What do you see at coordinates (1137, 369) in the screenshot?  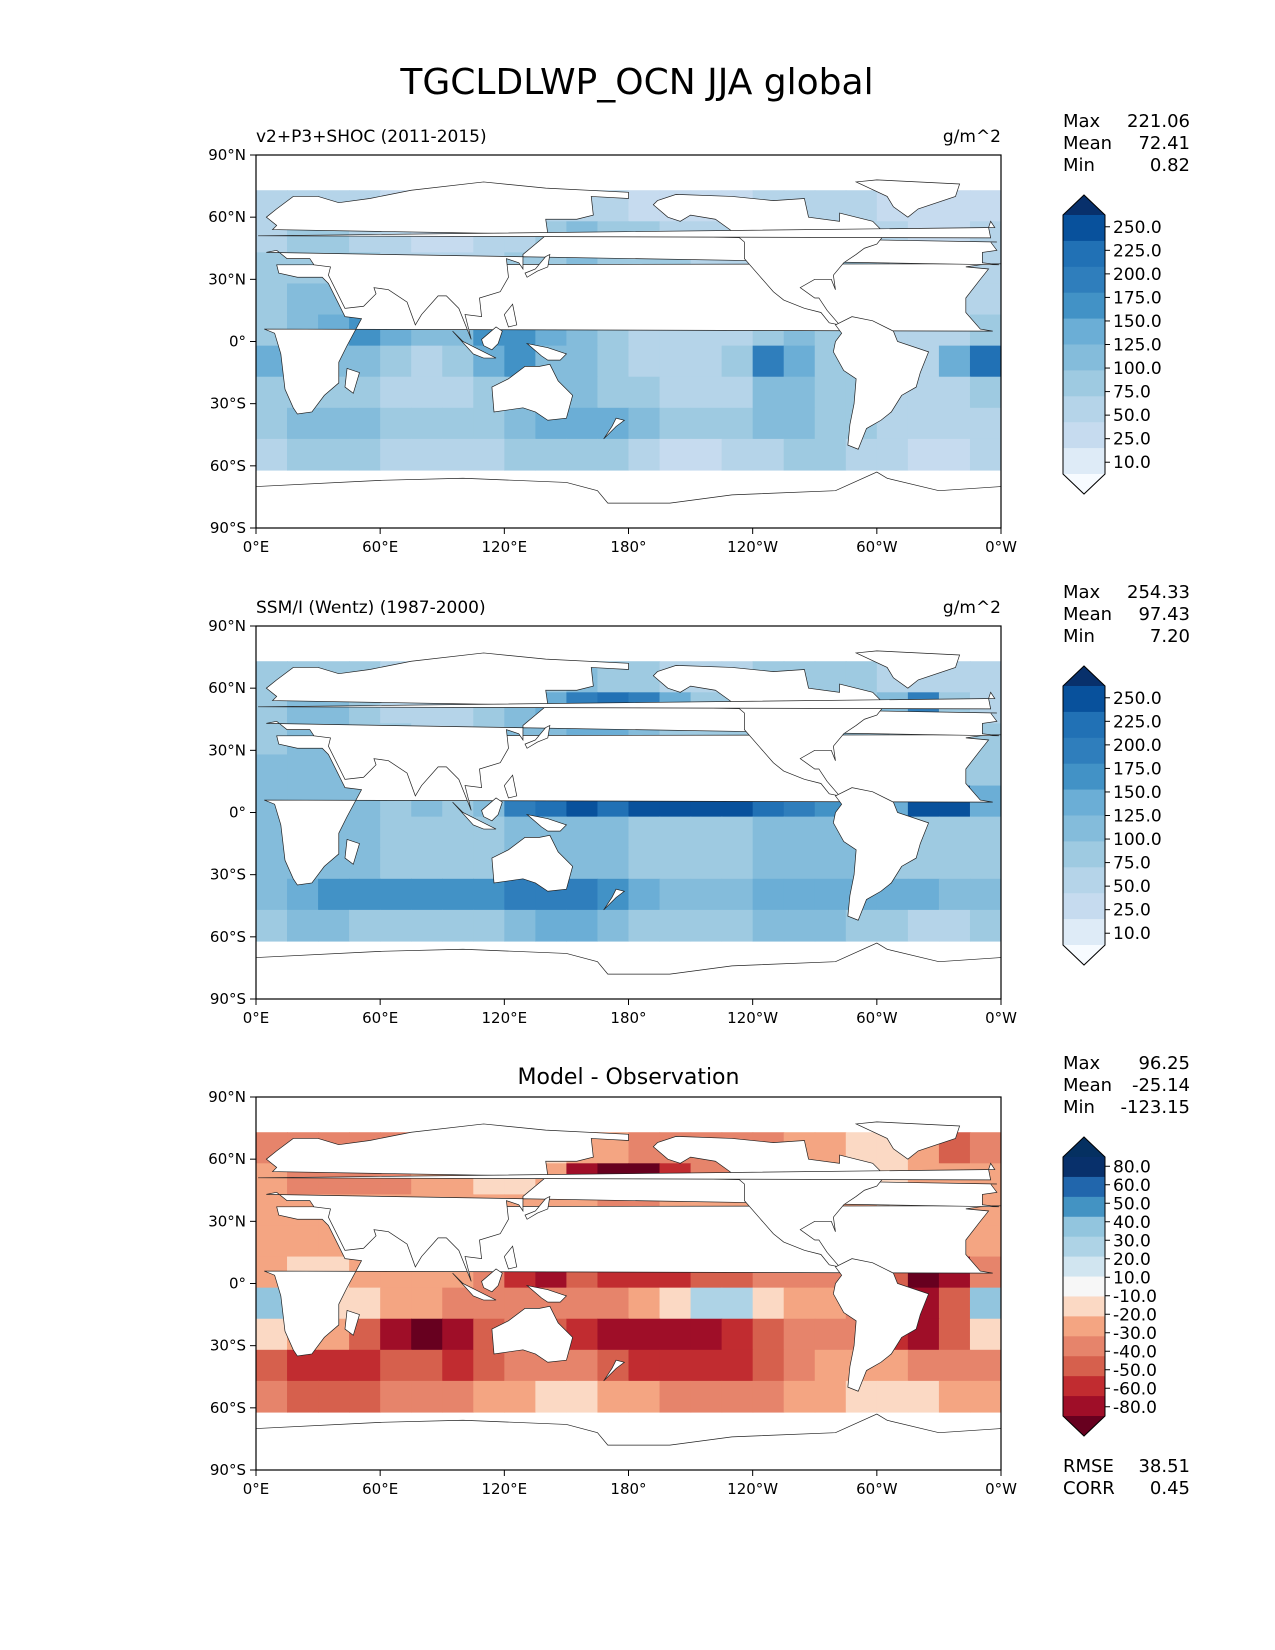 I see `colorbar-tick-label: 100.0` at bounding box center [1137, 369].